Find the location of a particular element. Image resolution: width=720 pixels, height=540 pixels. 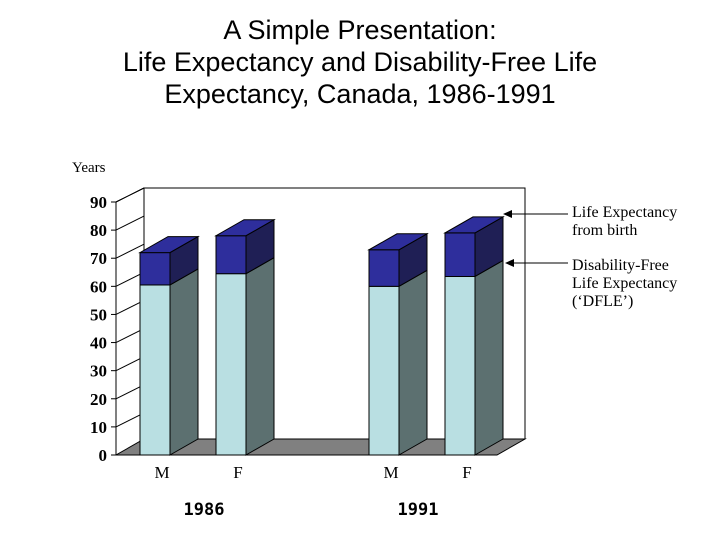

bar-f-1986 is located at coordinates (245, 337).